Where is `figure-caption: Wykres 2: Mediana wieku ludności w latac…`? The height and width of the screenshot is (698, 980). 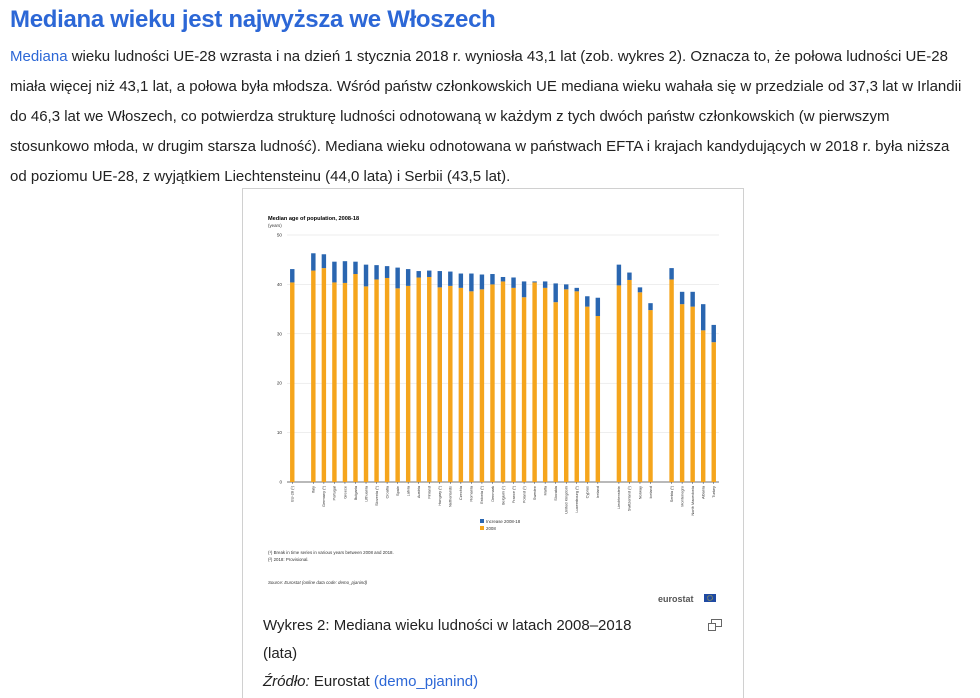 figure-caption: Wykres 2: Mediana wieku ludności w latac… is located at coordinates (447, 654).